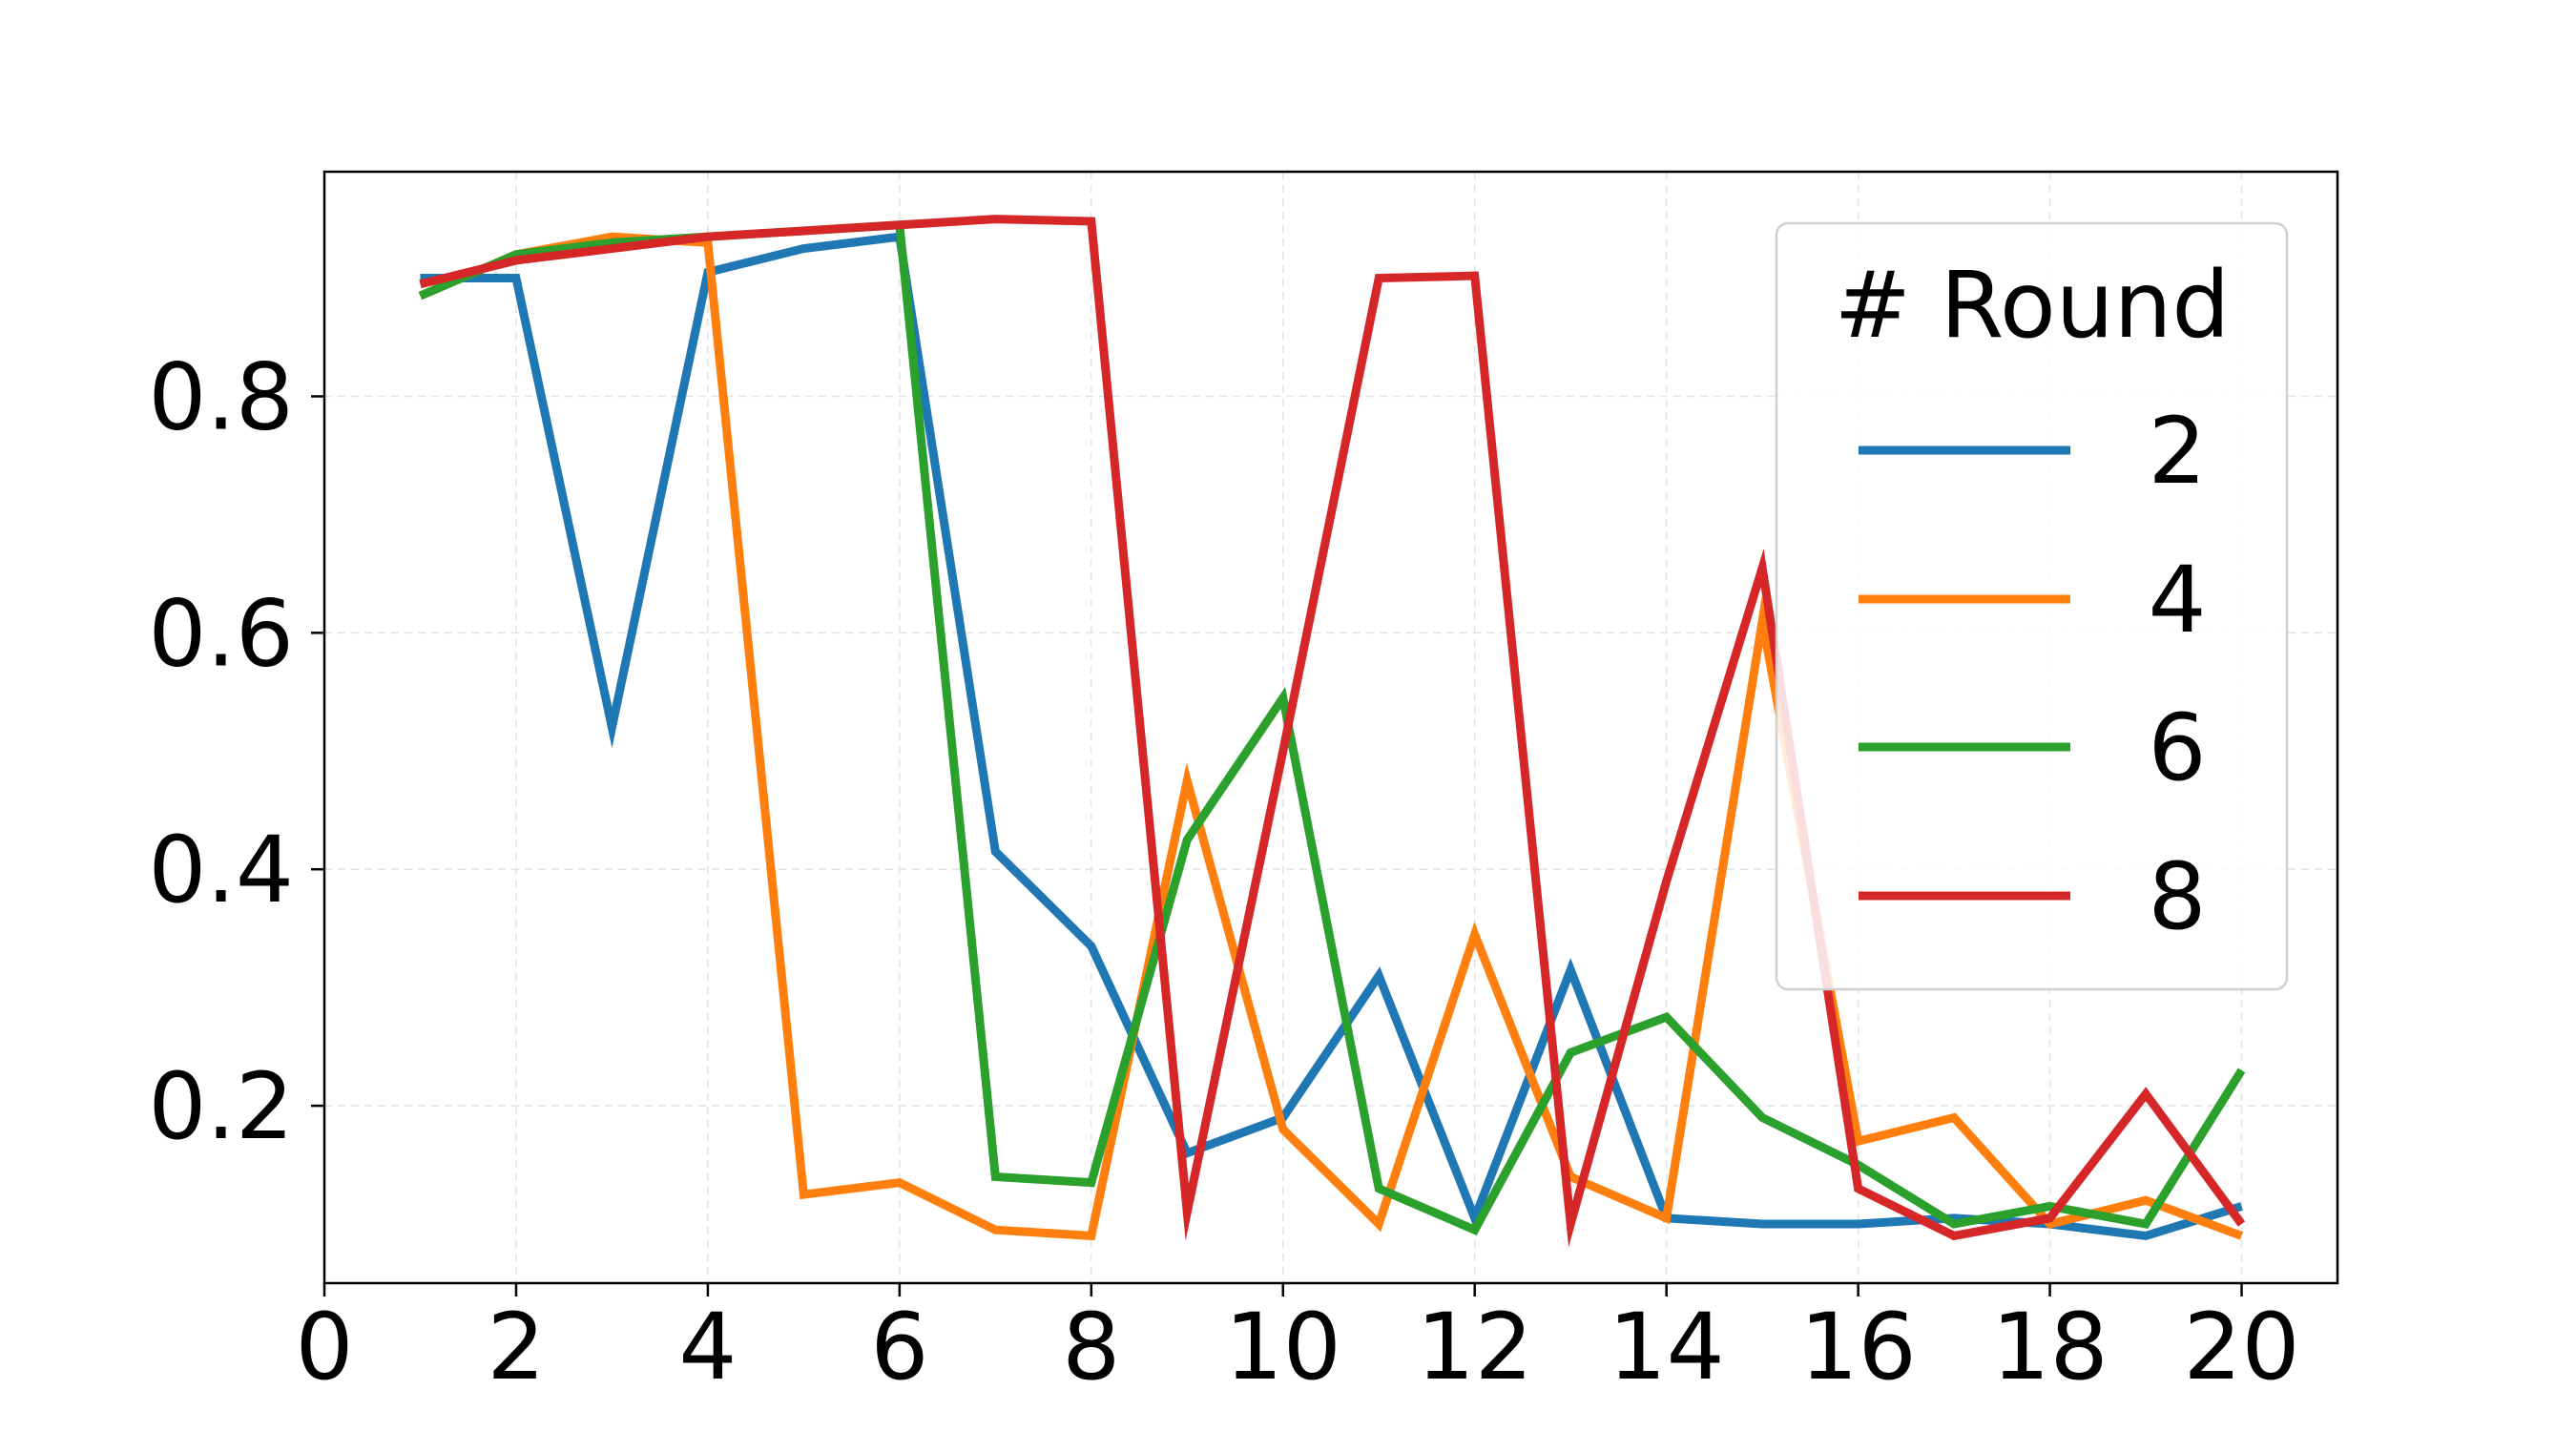 This screenshot has height=1431, width=2576. What do you see at coordinates (516, 1347) in the screenshot?
I see `x-tick-label: 2` at bounding box center [516, 1347].